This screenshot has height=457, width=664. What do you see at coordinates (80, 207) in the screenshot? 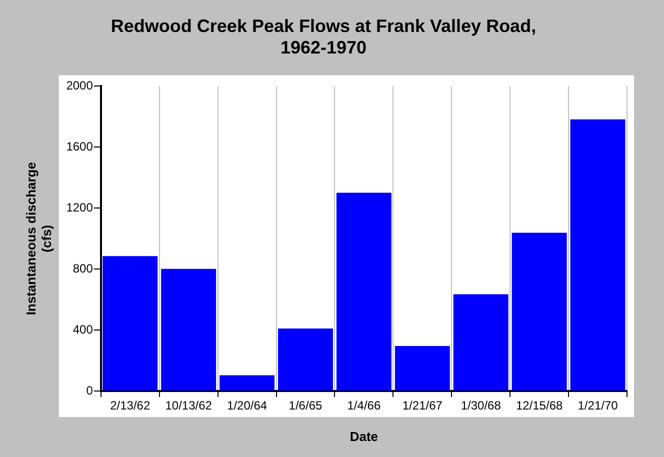
I see `y-tick-label: 1200` at bounding box center [80, 207].